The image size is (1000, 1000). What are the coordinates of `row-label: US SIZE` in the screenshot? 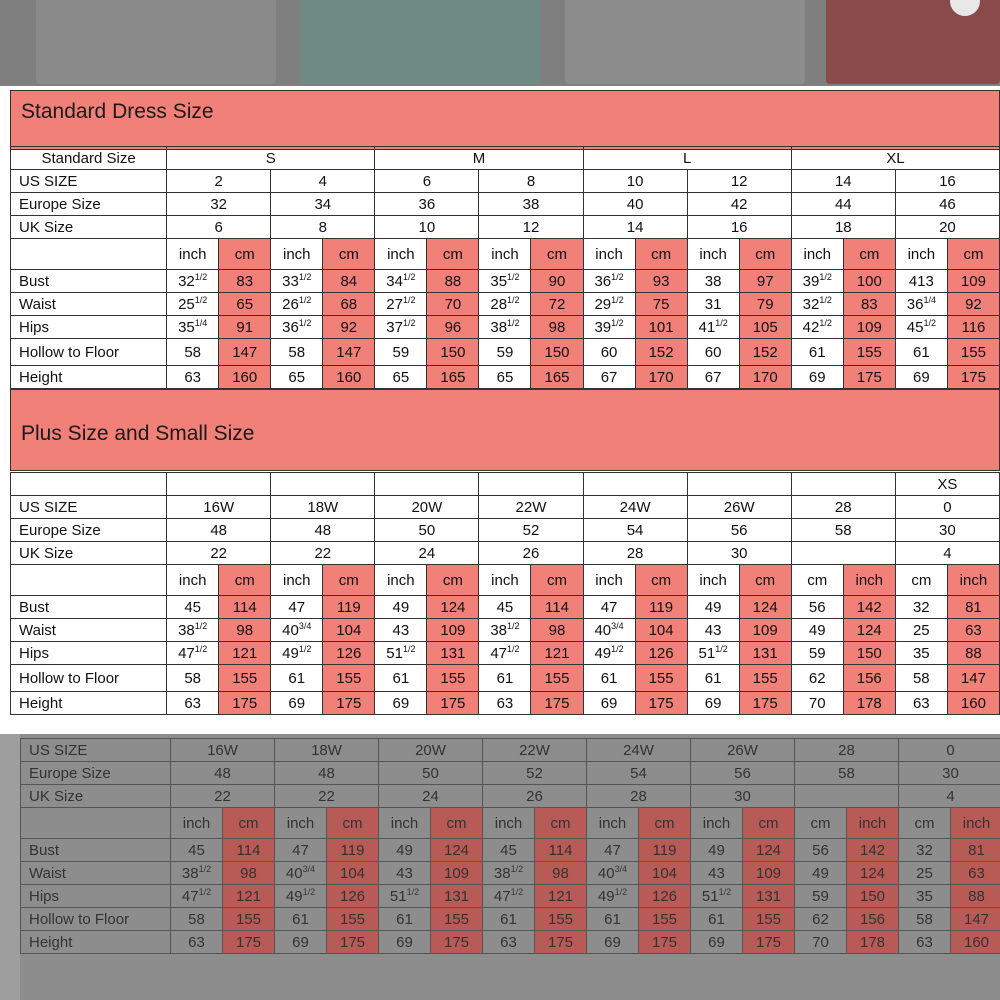 It's located at (88, 507).